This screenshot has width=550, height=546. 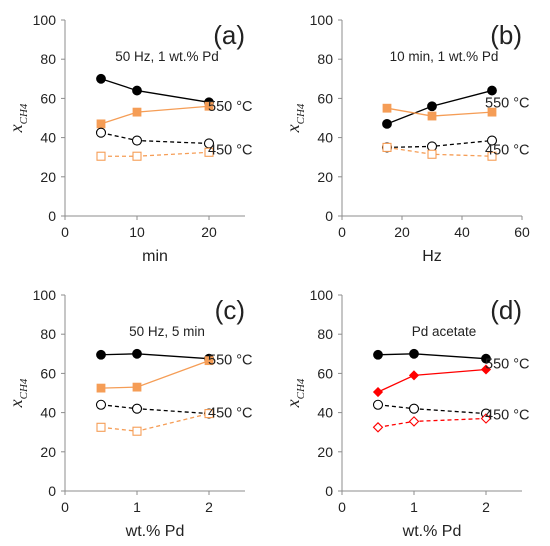 What do you see at coordinates (414, 507) in the screenshot?
I see `x-tick-label: 1` at bounding box center [414, 507].